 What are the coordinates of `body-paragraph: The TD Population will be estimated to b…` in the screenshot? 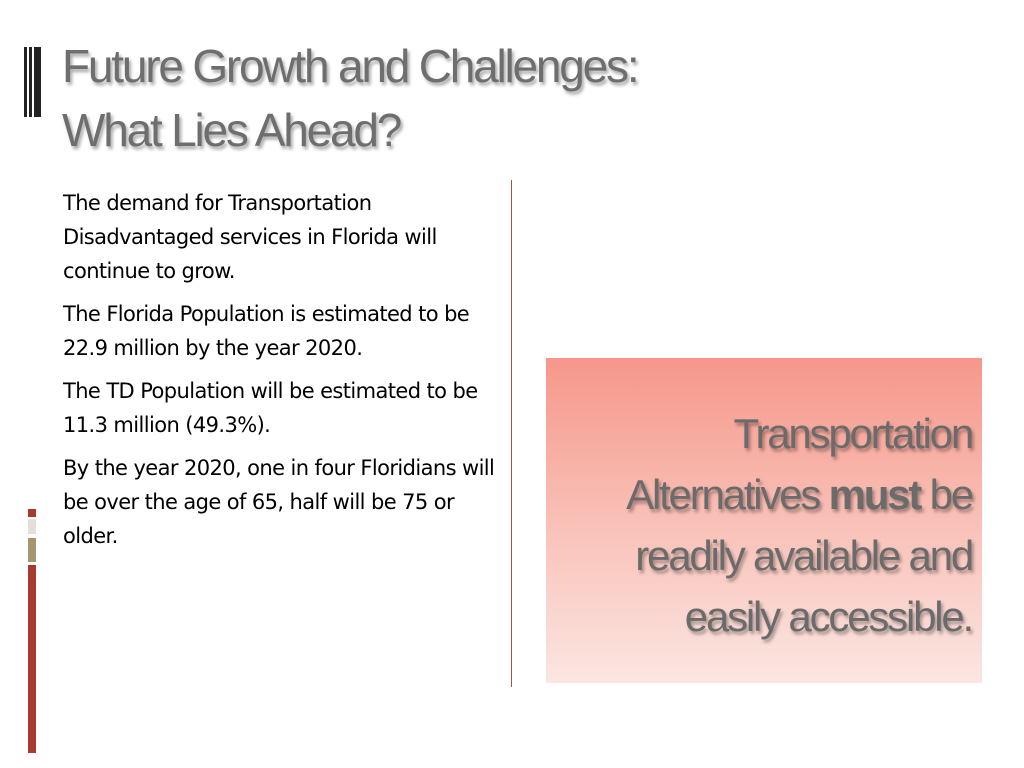 It's located at (270, 408).